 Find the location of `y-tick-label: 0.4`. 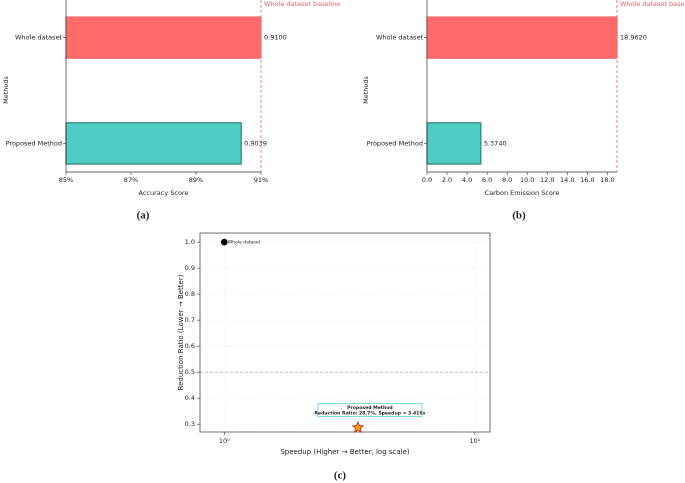

y-tick-label: 0.4 is located at coordinates (190, 398).